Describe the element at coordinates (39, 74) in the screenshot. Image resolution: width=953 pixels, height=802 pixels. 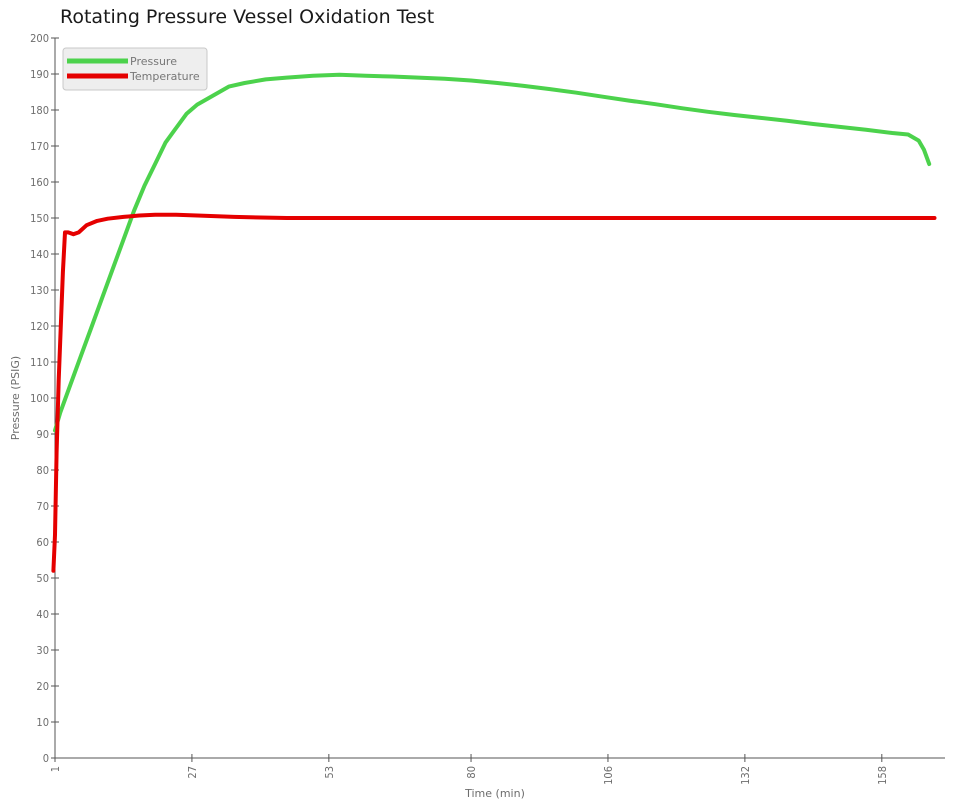
I see `y-tick-label: 190` at that location.